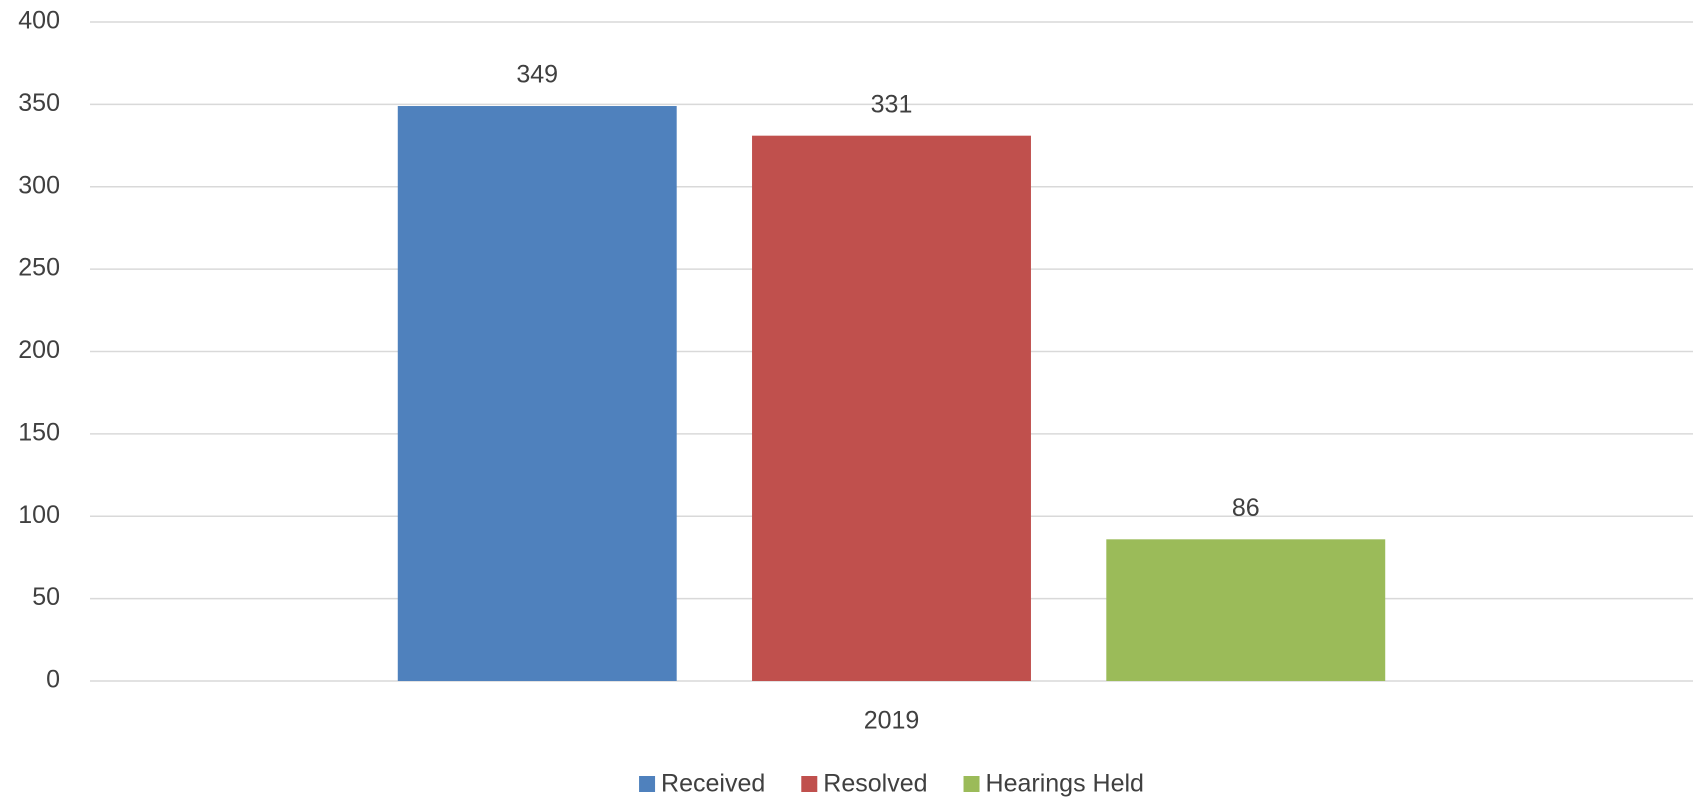  I want to click on y-tick-label: 250, so click(39, 268).